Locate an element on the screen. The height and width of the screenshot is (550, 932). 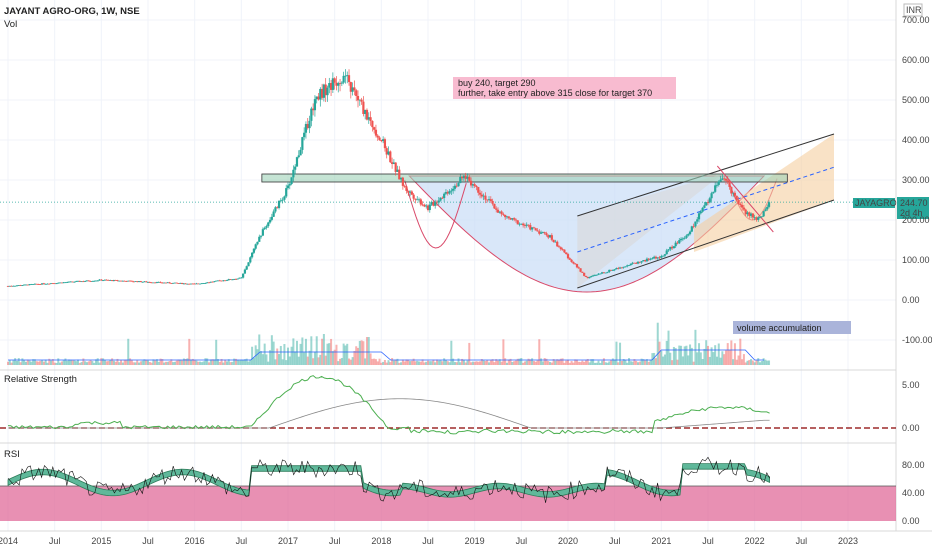
price-tick: 700.00 is located at coordinates (916, 20).